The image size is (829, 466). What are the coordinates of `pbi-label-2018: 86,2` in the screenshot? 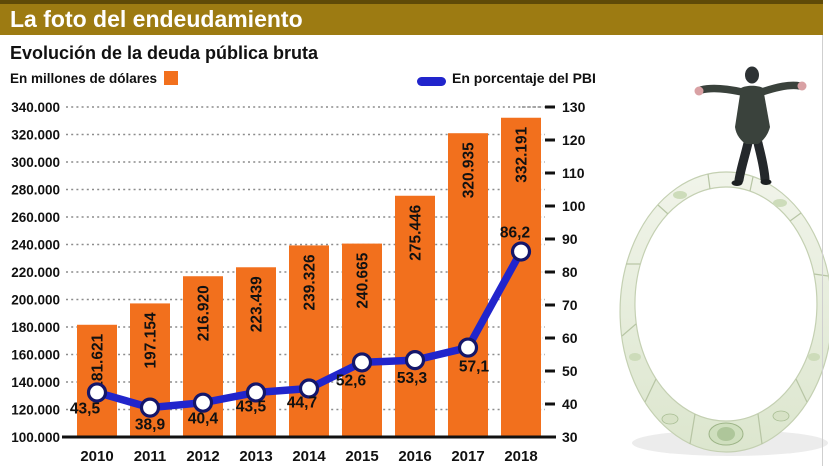 It's located at (515, 233).